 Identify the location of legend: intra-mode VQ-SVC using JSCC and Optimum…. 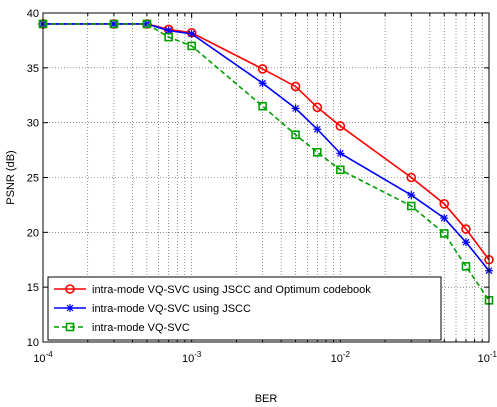
(244, 308).